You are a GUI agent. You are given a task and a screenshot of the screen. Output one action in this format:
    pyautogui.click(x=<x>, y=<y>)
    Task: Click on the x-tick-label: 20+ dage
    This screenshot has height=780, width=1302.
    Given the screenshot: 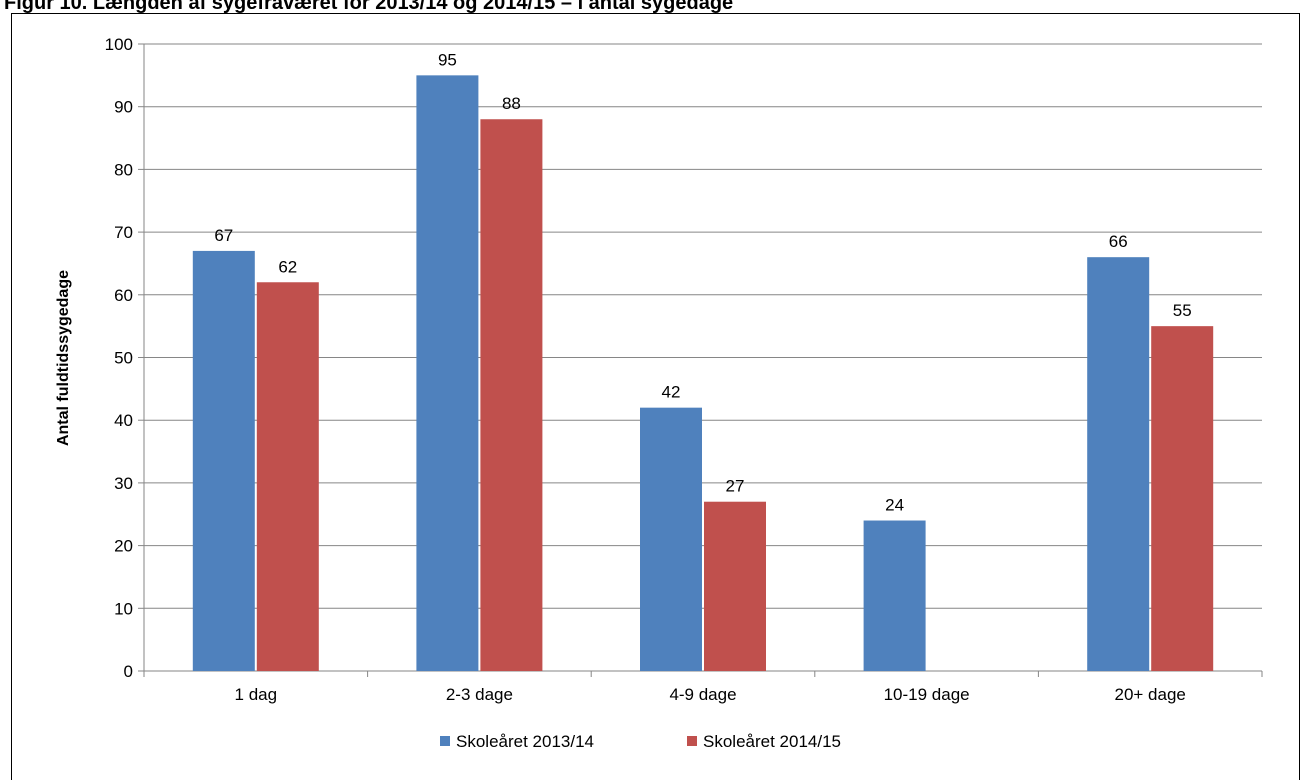 What is the action you would take?
    pyautogui.click(x=1150, y=694)
    